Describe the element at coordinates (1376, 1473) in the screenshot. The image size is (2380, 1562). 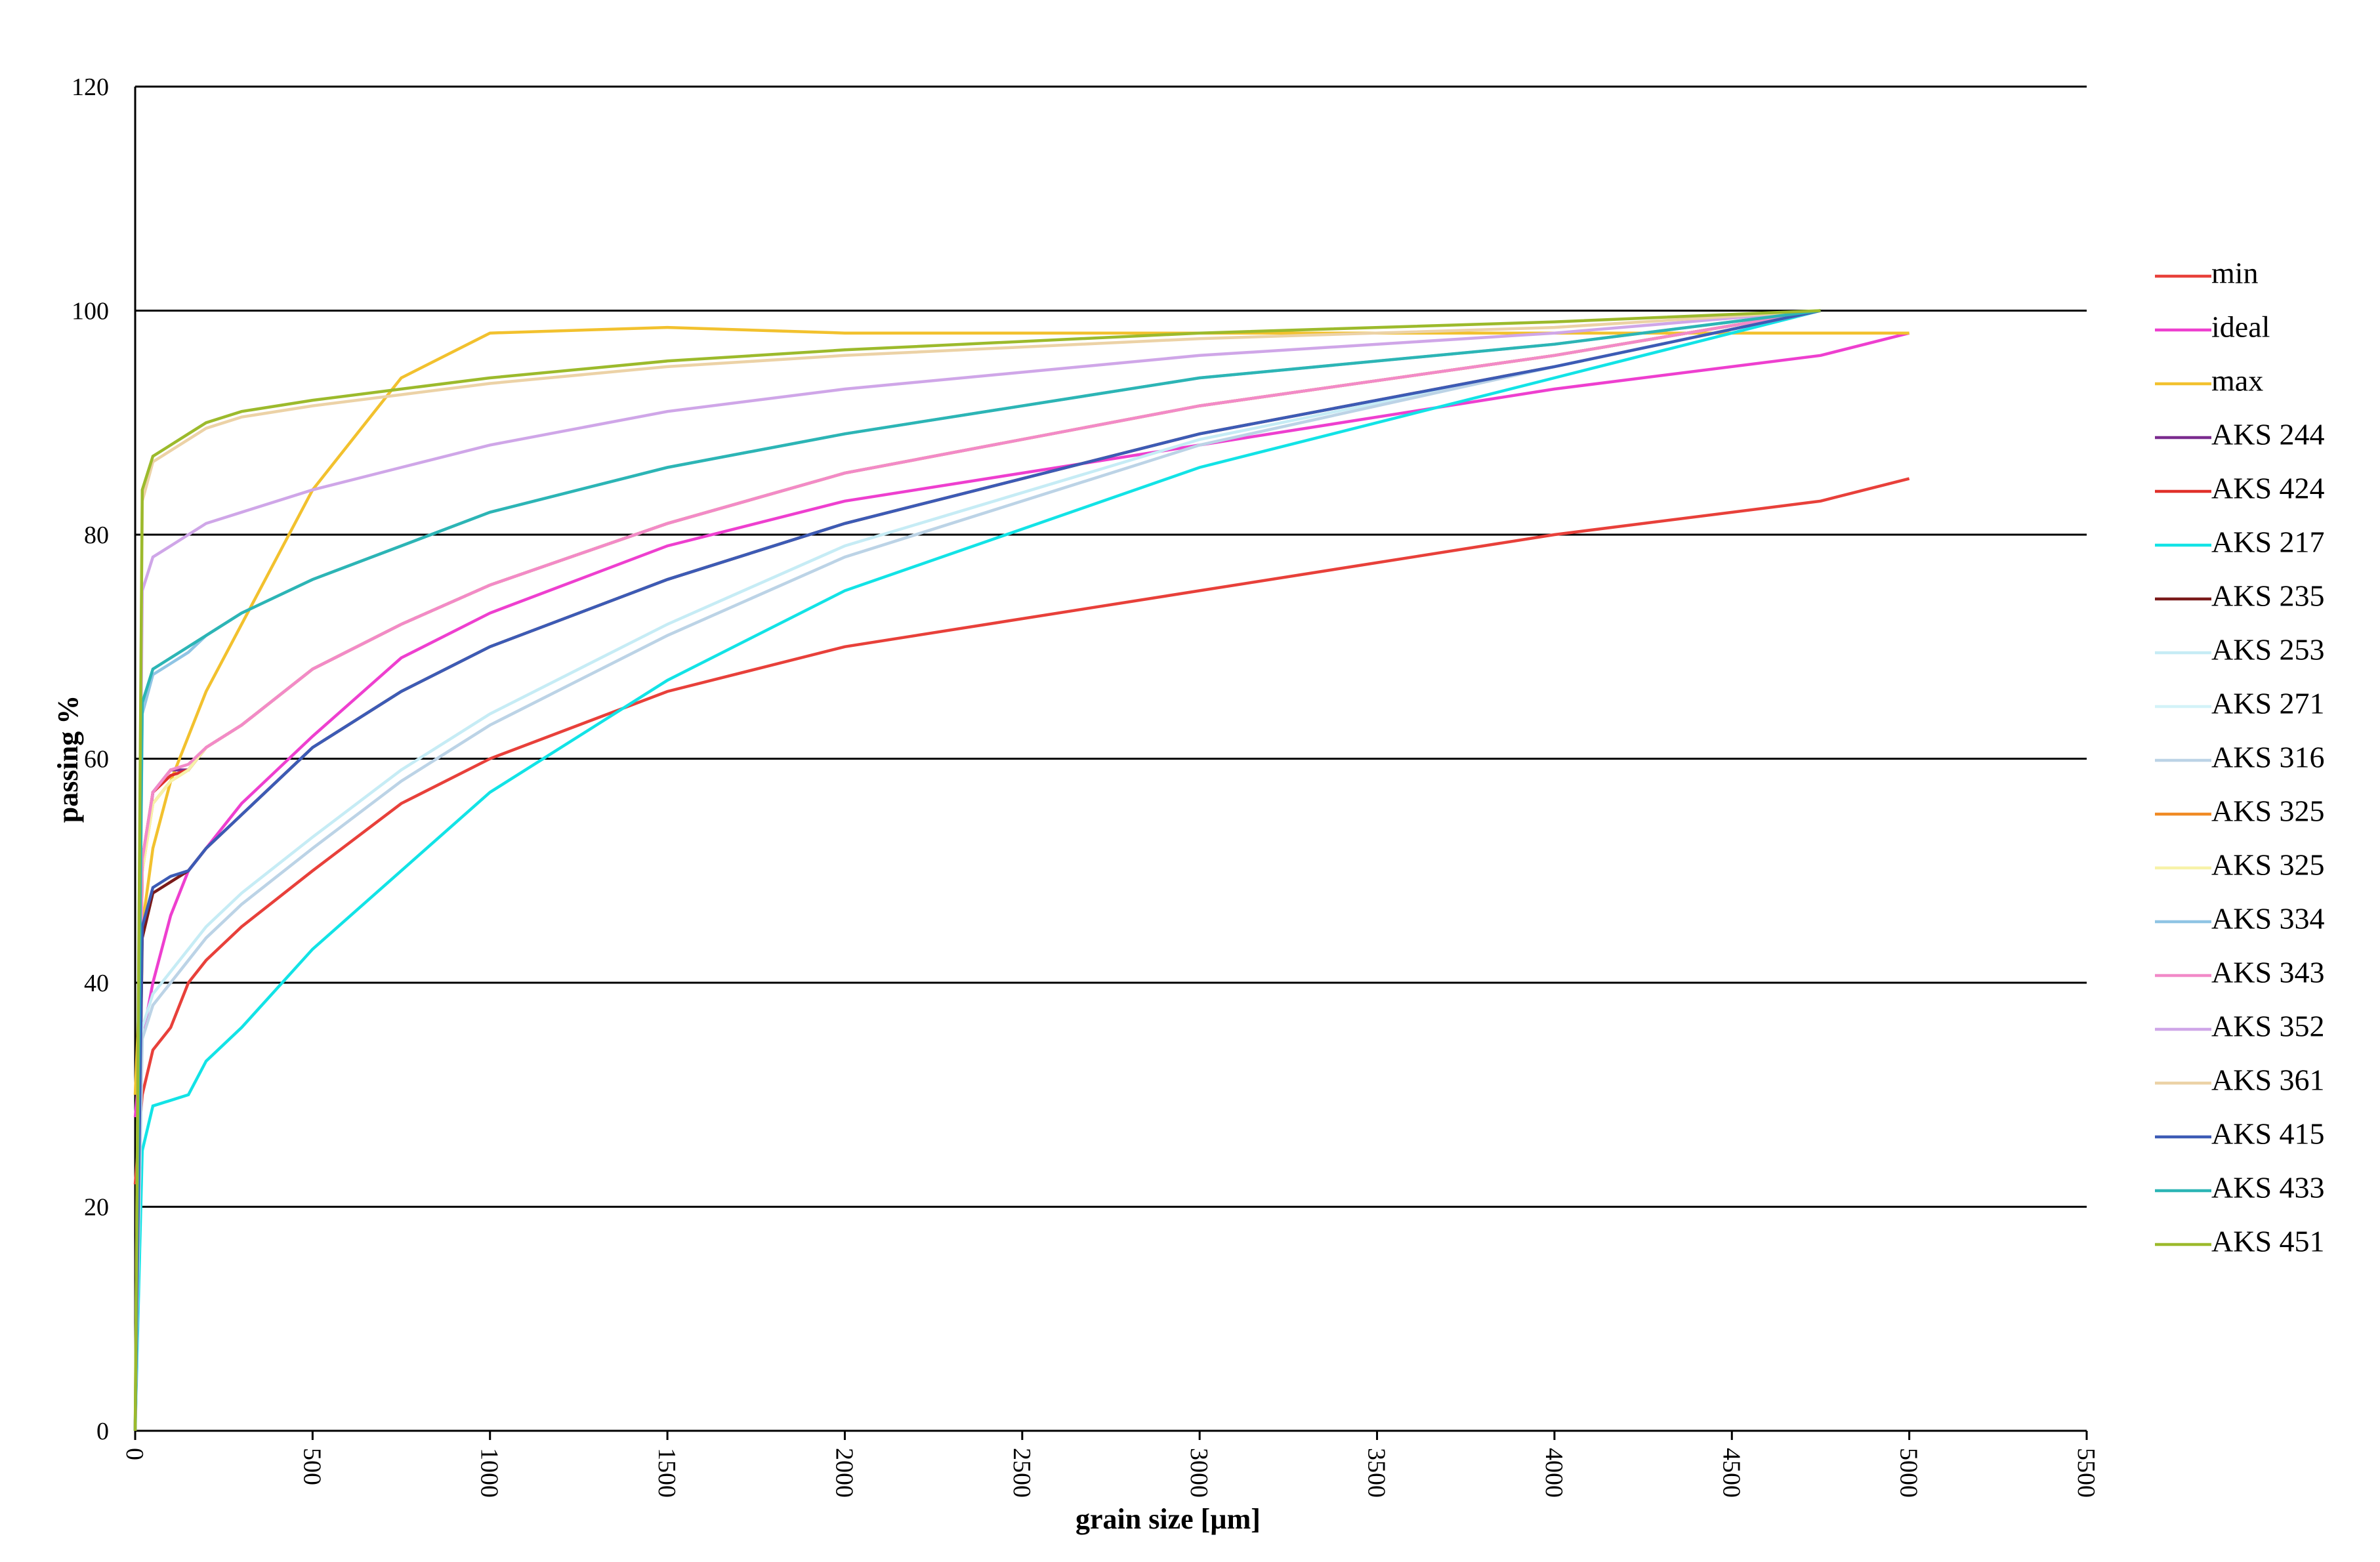
I see `x-tick-label: 3500` at that location.